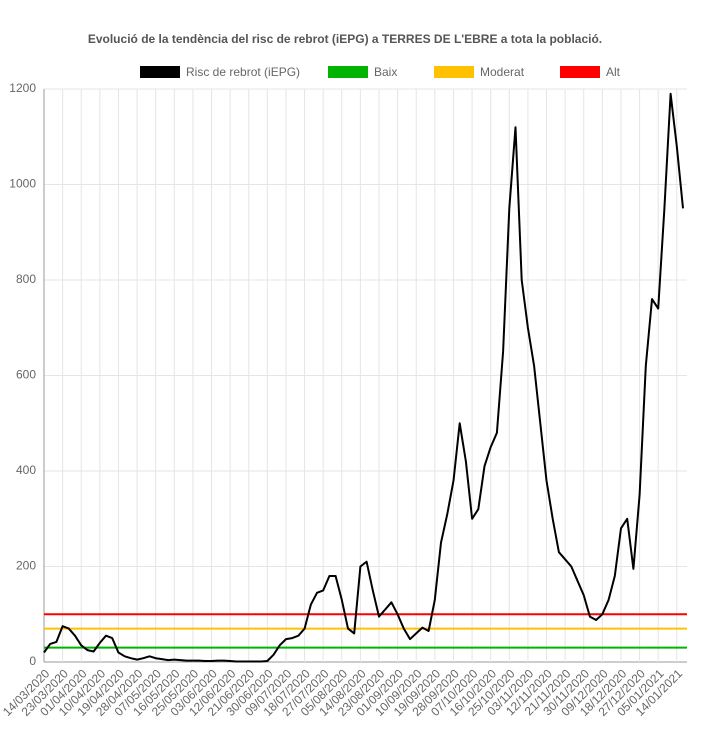  I want to click on y-tick-label: 1200, so click(22, 88).